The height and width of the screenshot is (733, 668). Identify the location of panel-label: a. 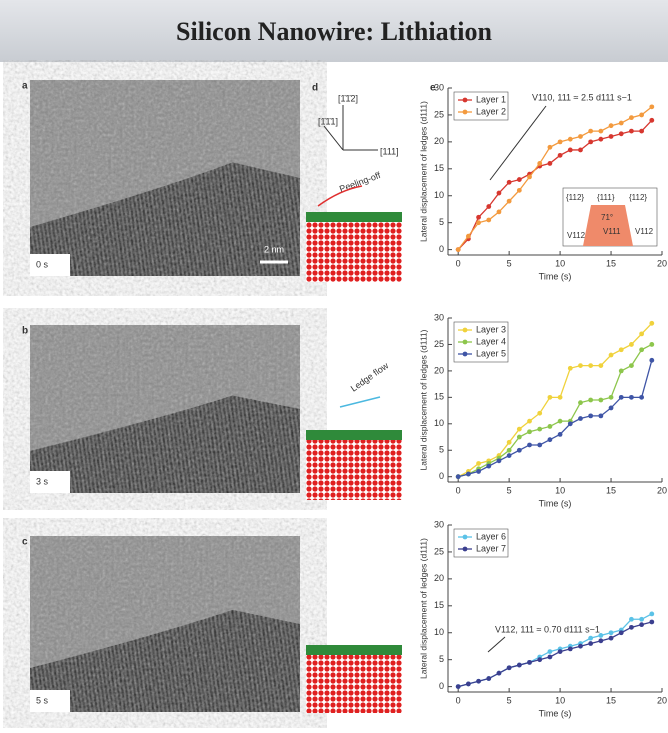
(25, 86).